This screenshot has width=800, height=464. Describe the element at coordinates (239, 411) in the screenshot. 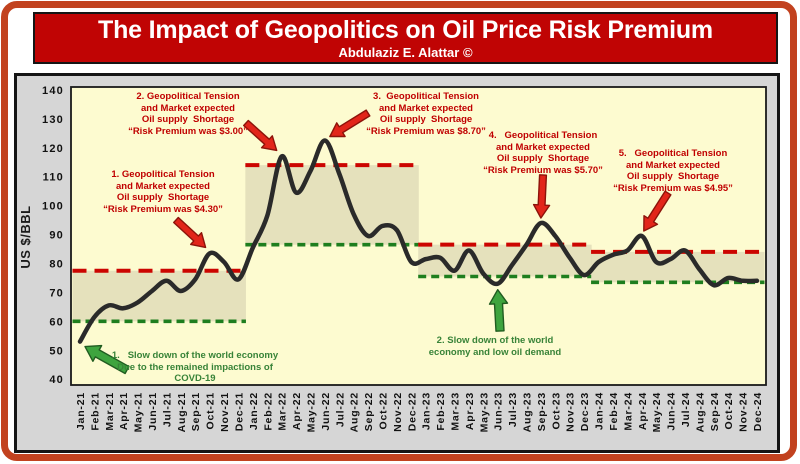

I see `x-tick-label: Dec-21` at that location.